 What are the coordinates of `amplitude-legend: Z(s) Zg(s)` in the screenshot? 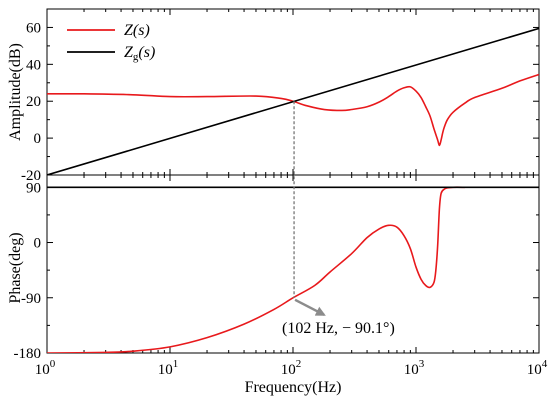 It's located at (111, 42).